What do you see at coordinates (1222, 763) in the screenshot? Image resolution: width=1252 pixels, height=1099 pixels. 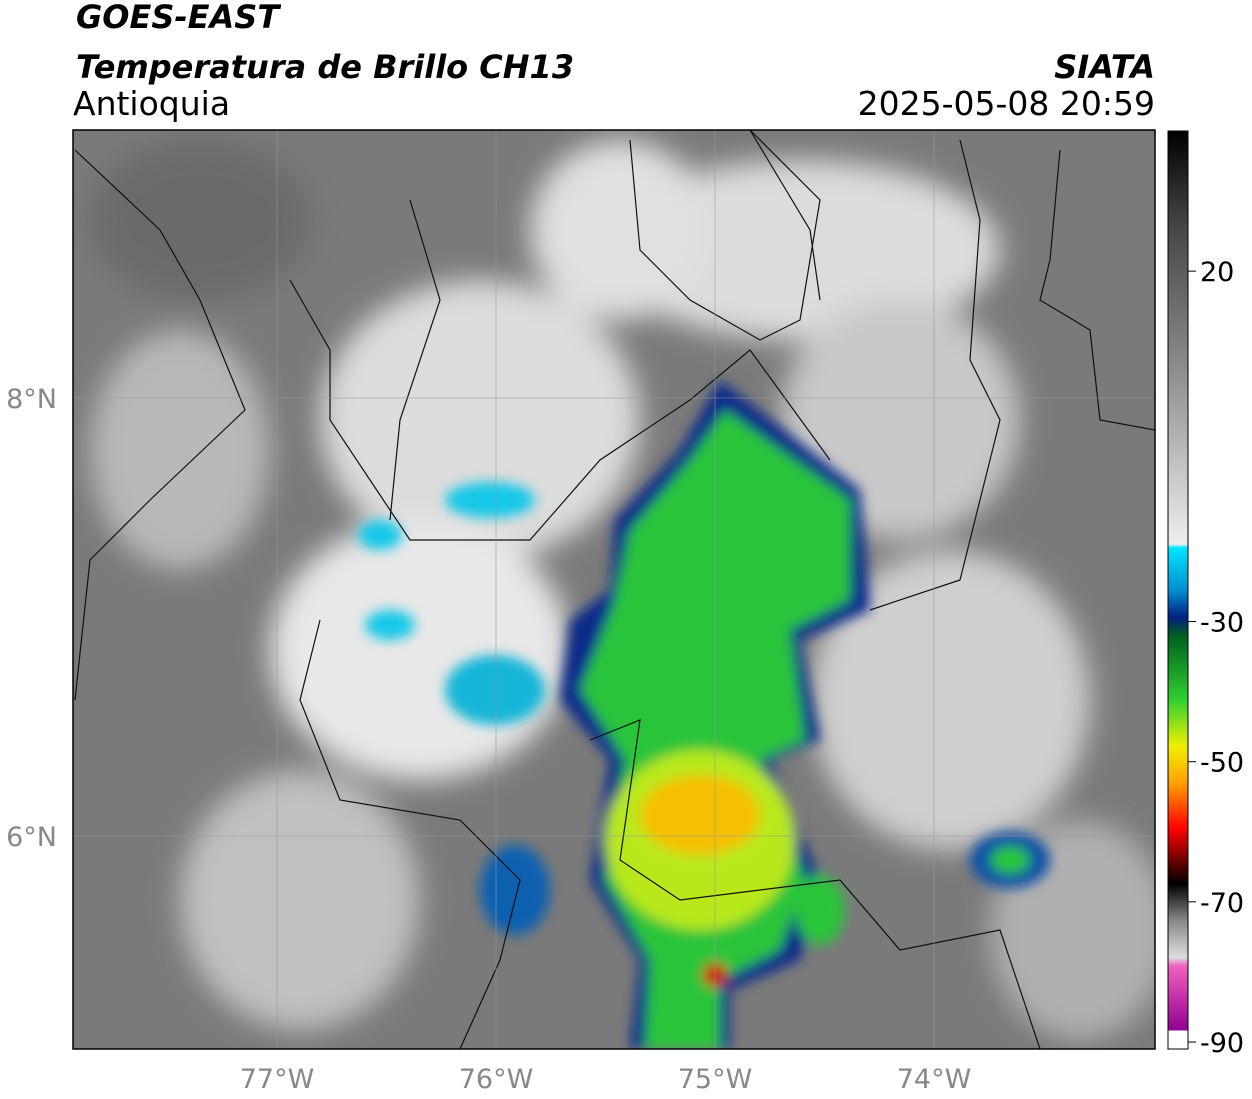 I see `colorbar-tick-label: -50` at bounding box center [1222, 763].